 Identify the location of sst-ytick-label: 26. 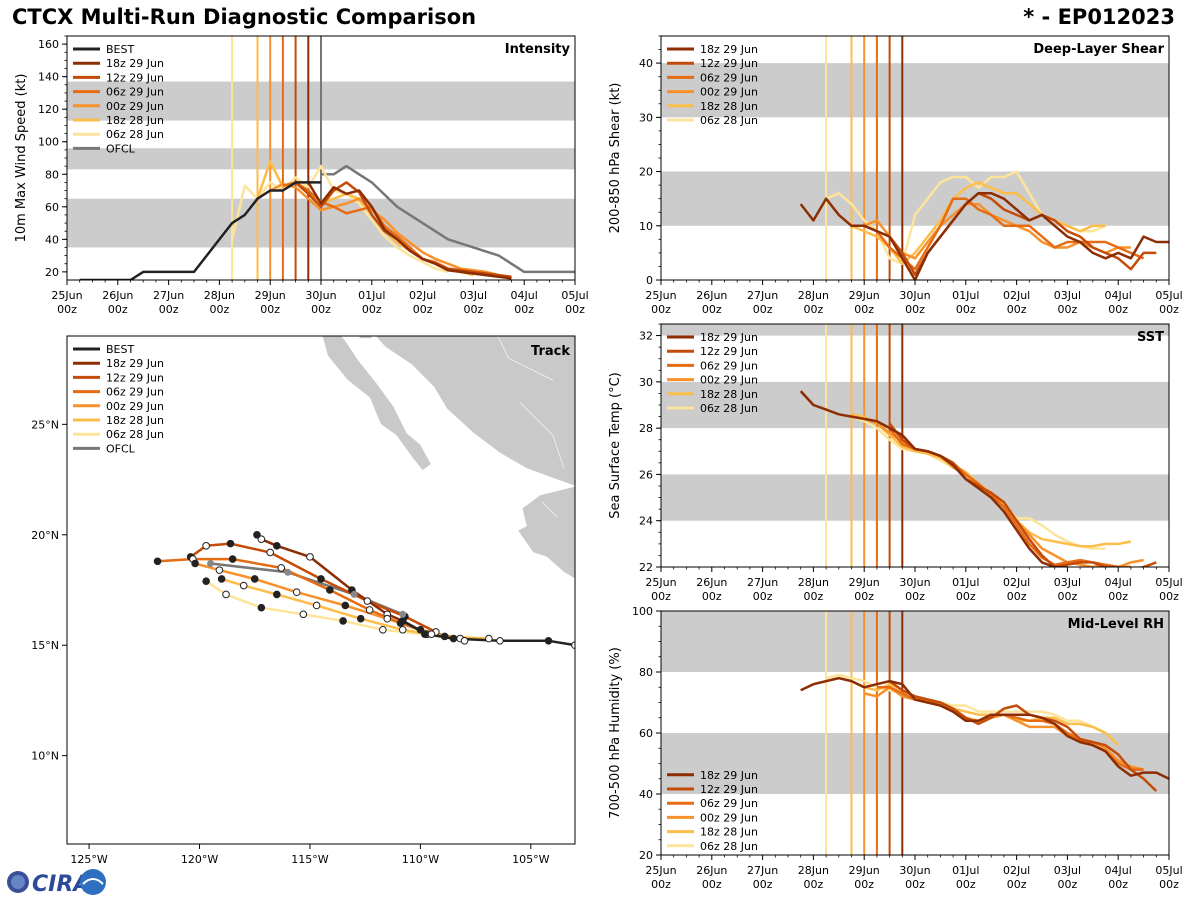
(646, 474).